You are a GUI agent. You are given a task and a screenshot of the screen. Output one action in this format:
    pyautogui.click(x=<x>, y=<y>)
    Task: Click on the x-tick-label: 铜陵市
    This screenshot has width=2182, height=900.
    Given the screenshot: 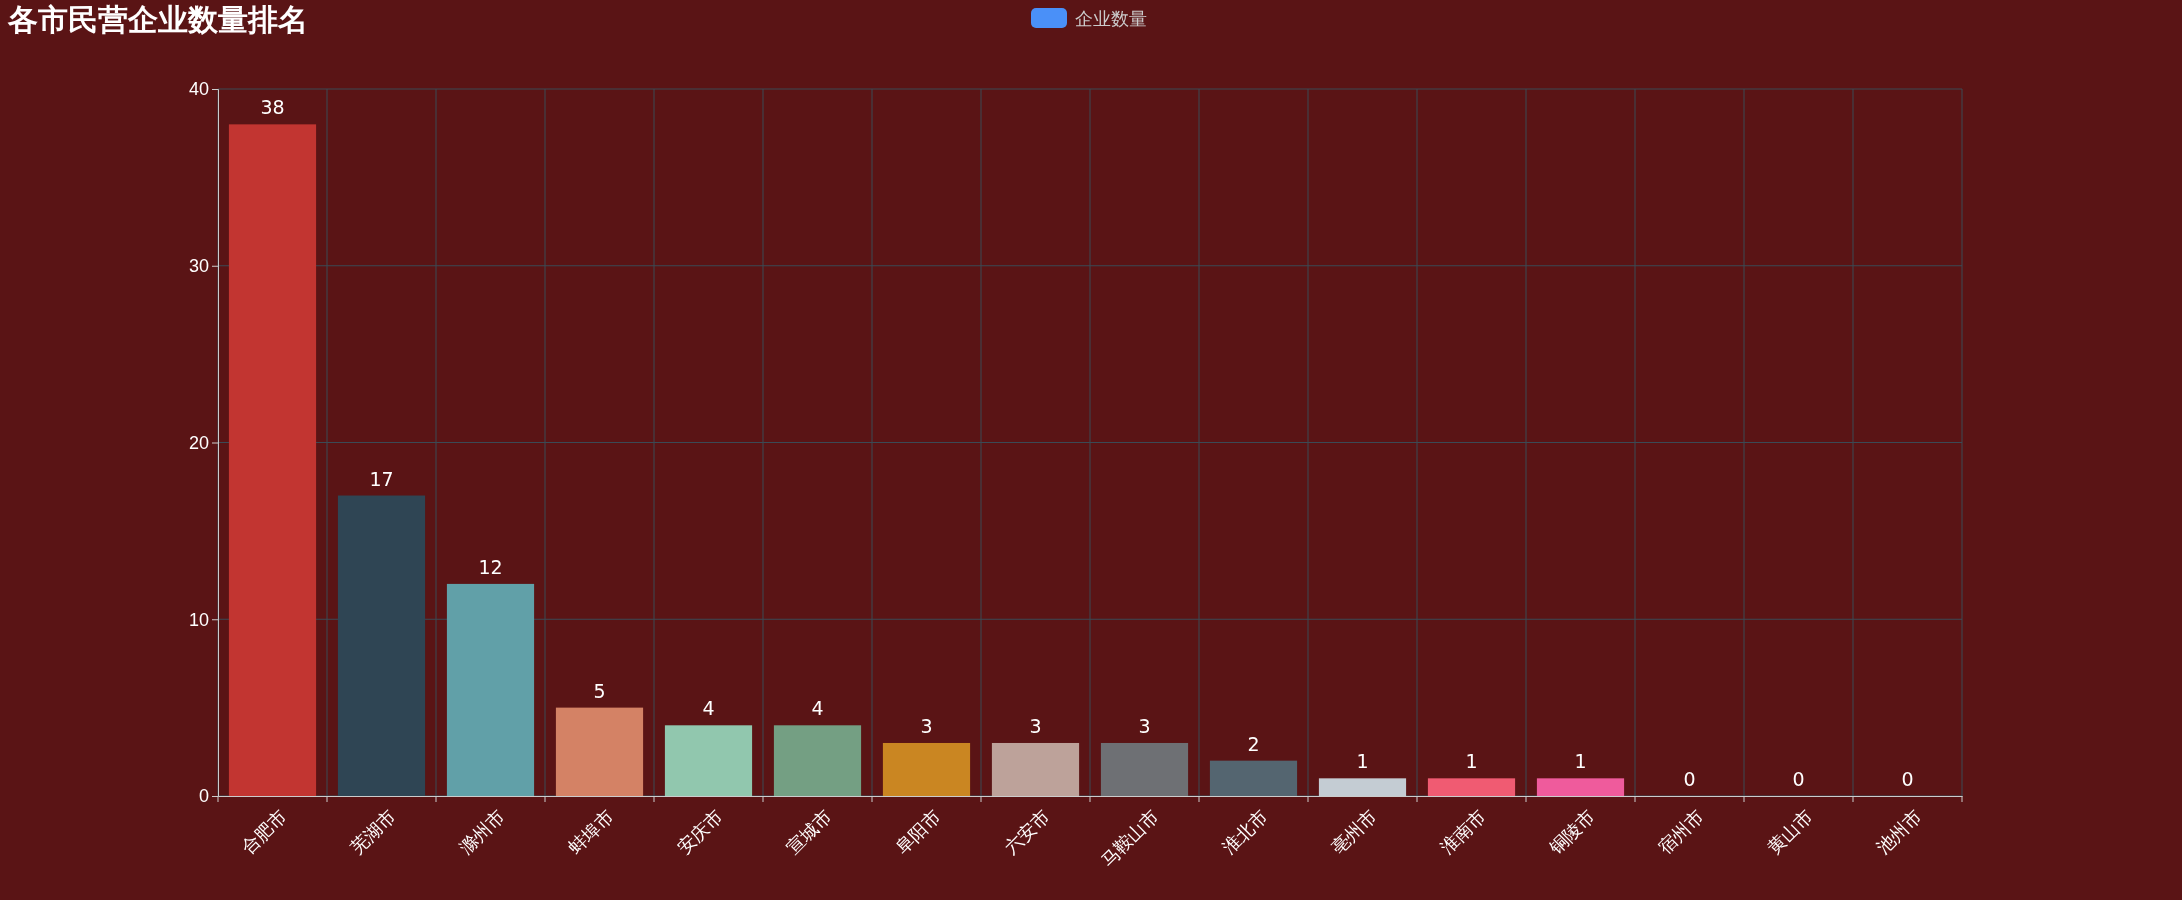 What is the action you would take?
    pyautogui.click(x=1572, y=832)
    